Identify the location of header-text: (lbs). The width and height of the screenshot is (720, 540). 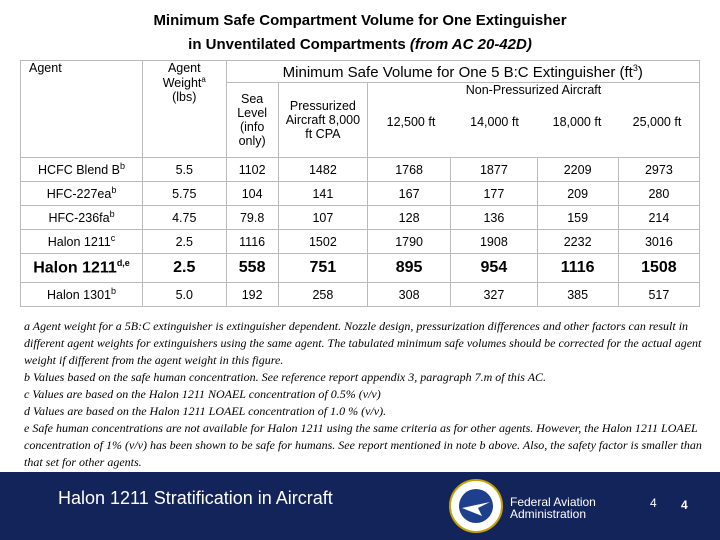
(184, 97).